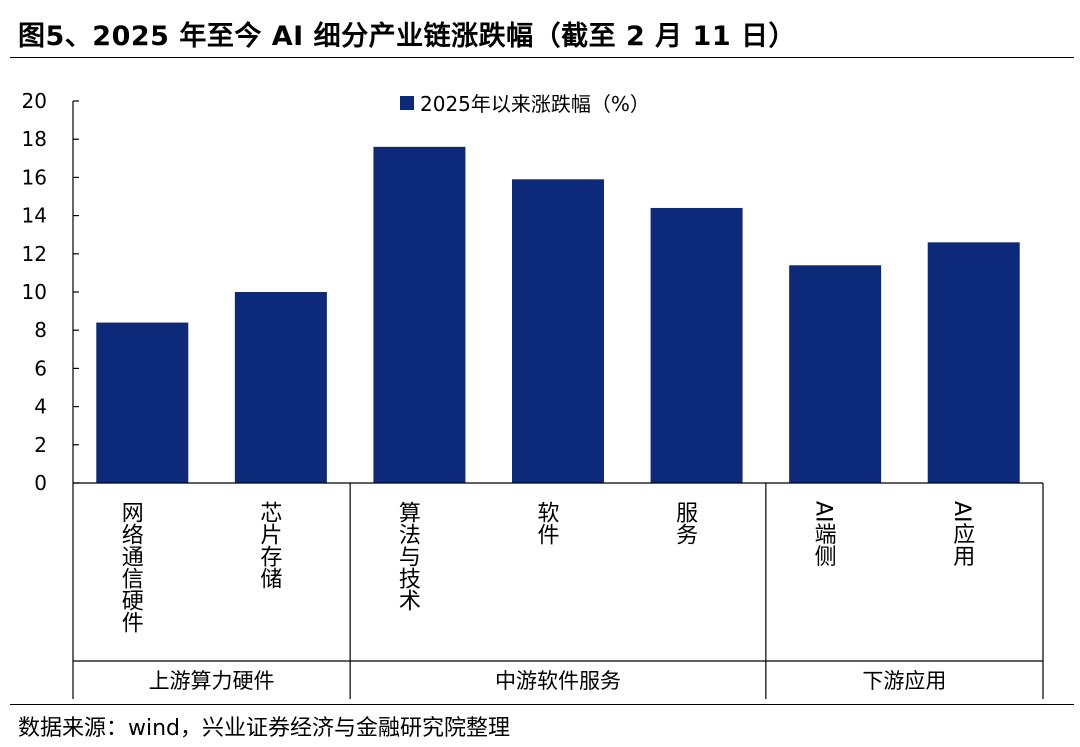 This screenshot has width=1080, height=747. I want to click on category-label: 算法与技术, so click(408, 556).